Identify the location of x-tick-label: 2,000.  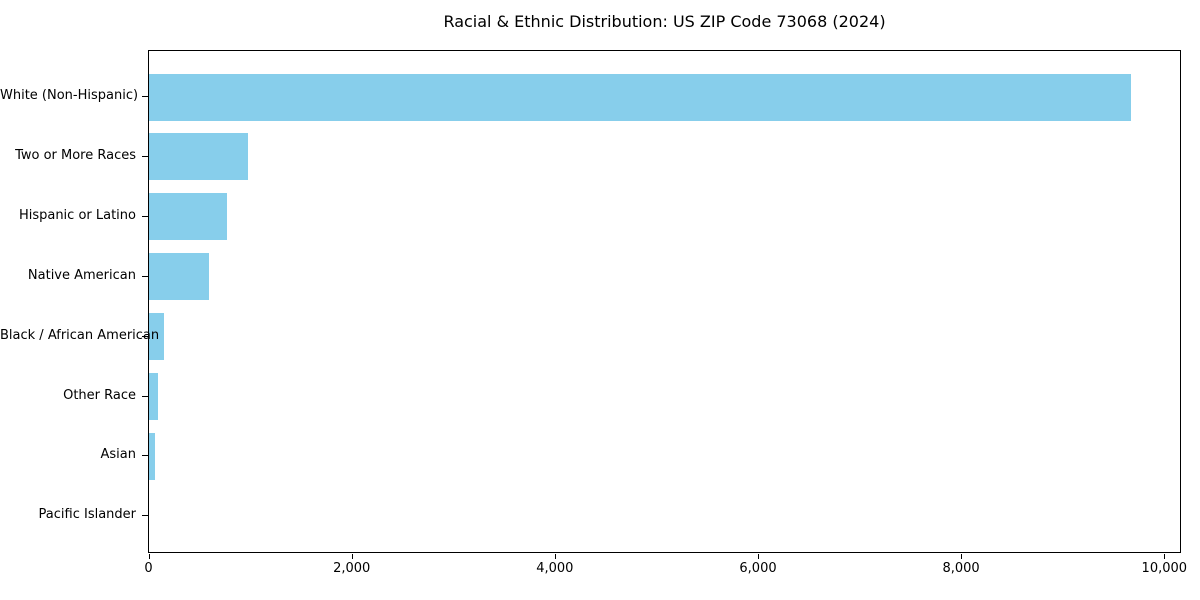
(352, 568).